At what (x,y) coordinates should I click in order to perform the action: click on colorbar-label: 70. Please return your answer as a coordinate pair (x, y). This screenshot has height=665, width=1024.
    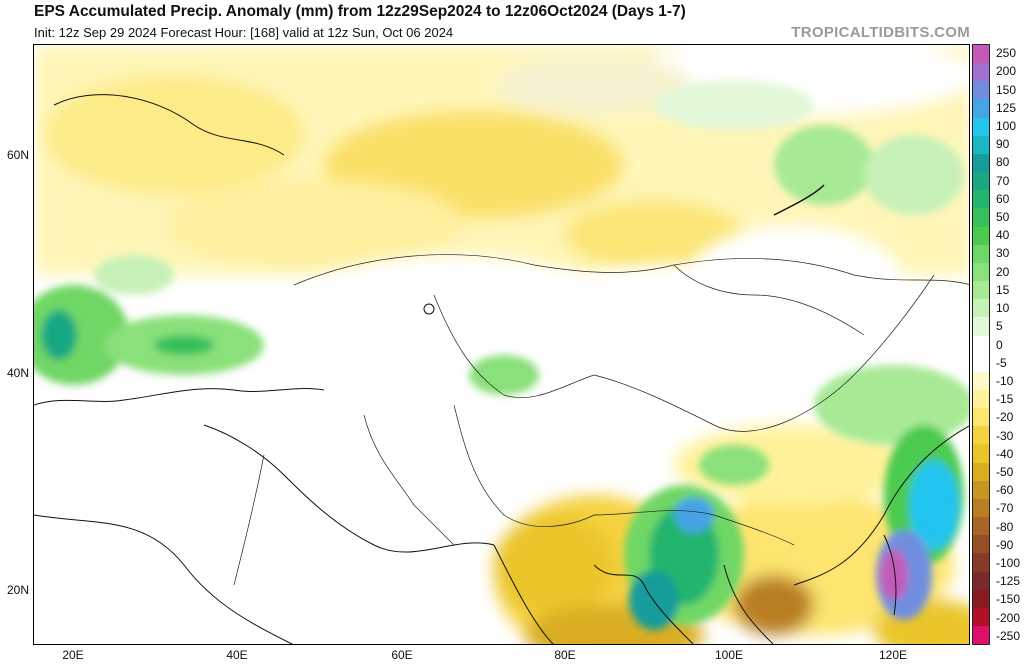
    Looking at the image, I should click on (1003, 180).